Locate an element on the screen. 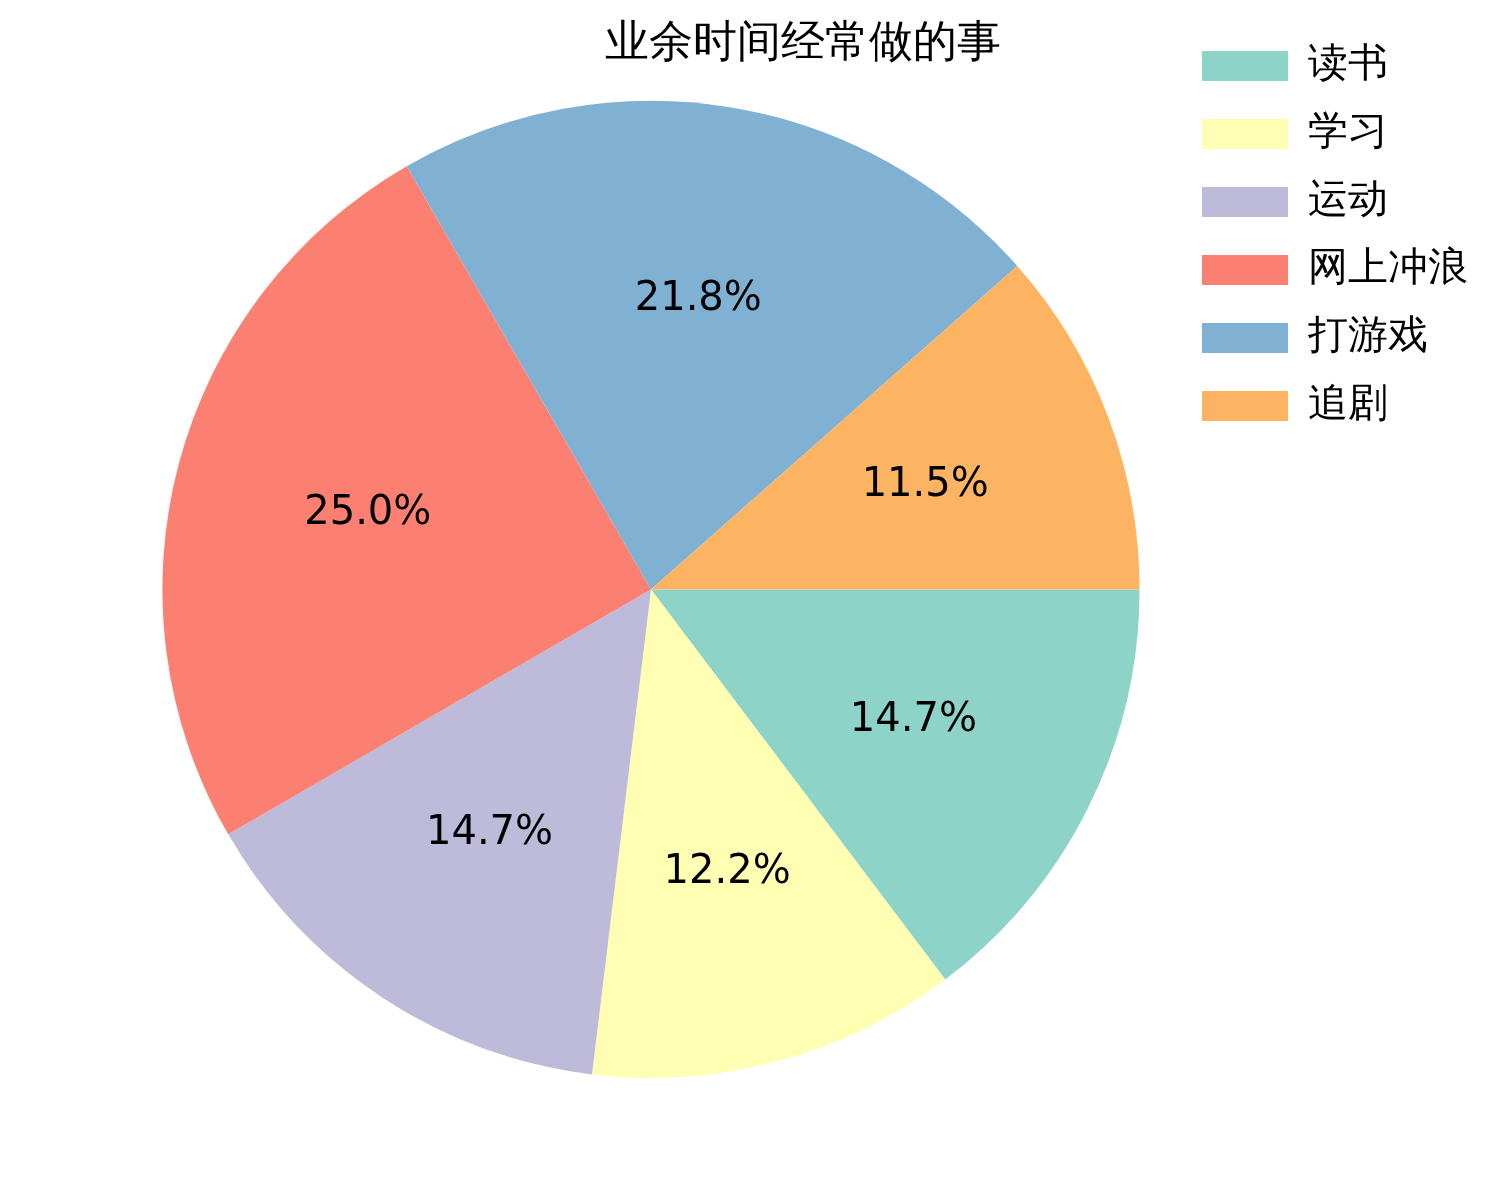 The height and width of the screenshot is (1196, 1512). data-label: 21.8% is located at coordinates (698, 296).